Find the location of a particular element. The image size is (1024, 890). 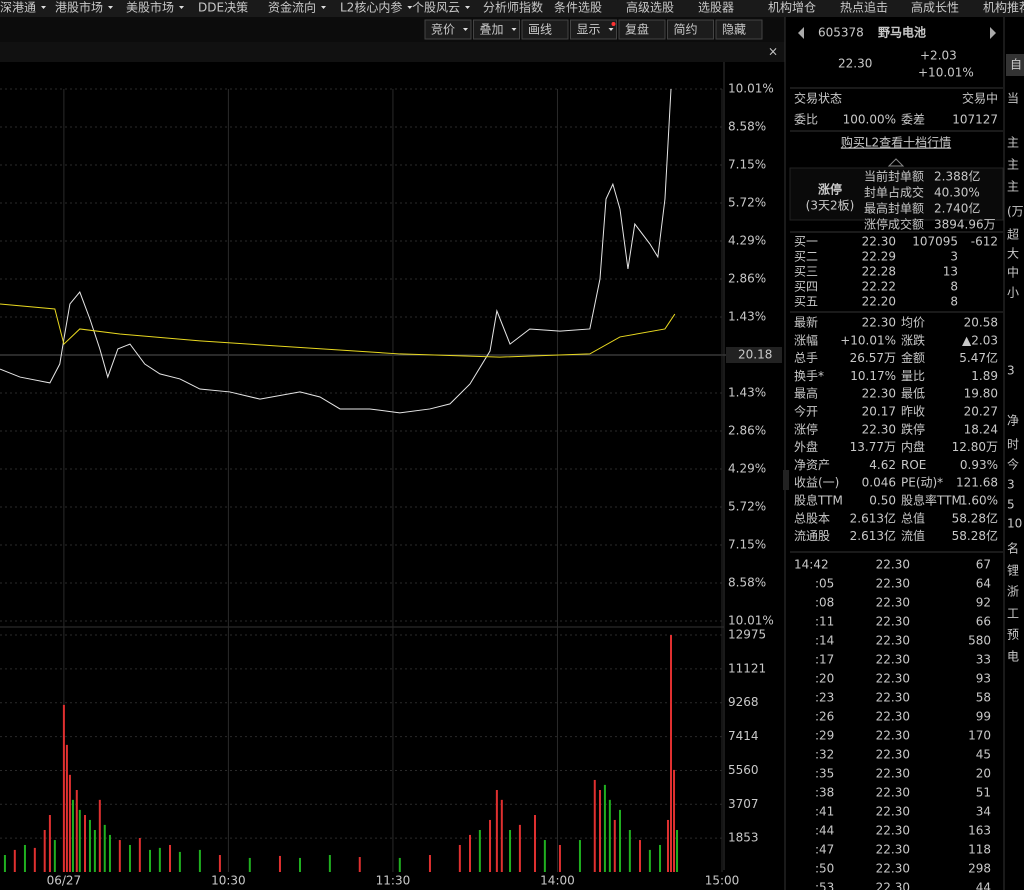

book-level: 买二 is located at coordinates (806, 257).